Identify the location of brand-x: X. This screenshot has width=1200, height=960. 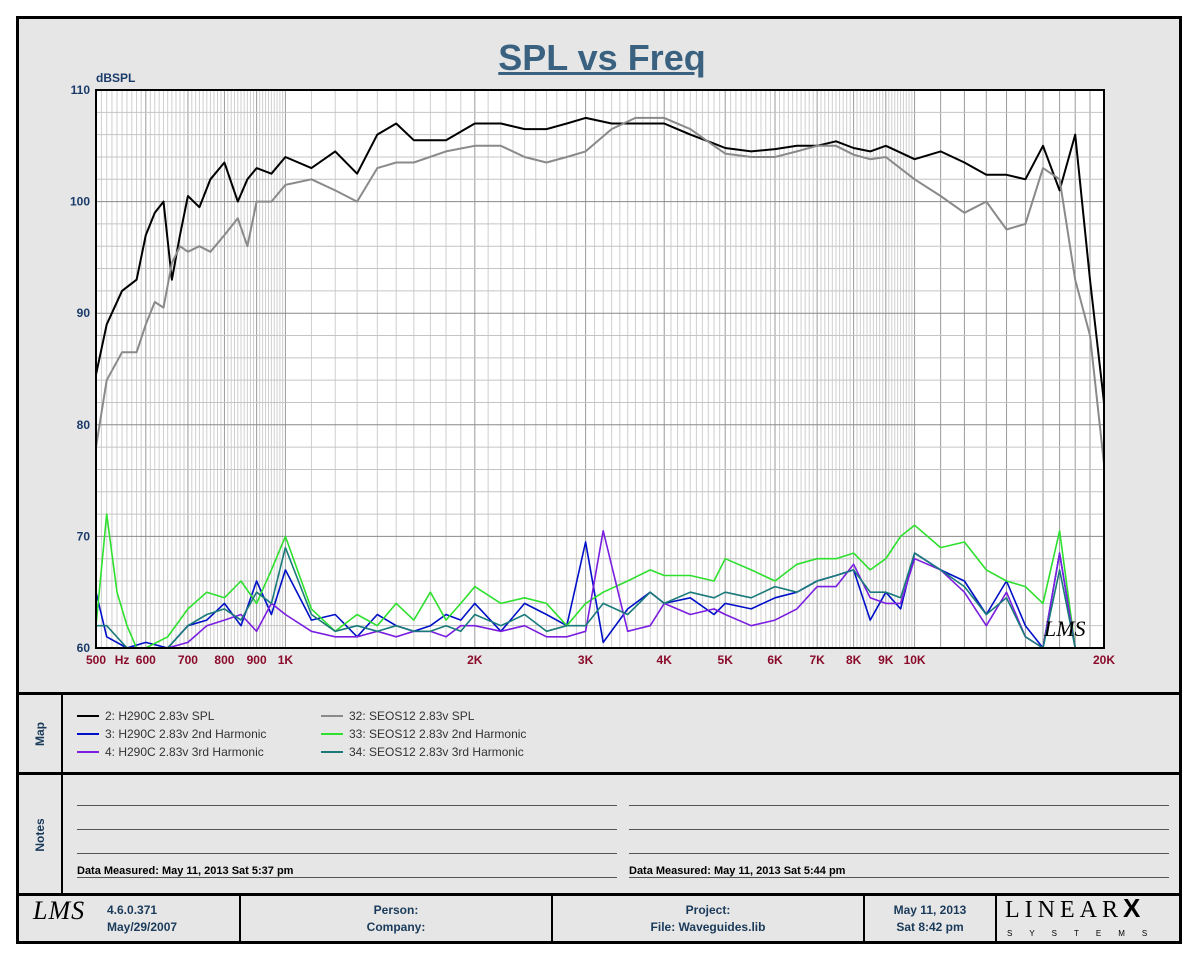
(1131, 908).